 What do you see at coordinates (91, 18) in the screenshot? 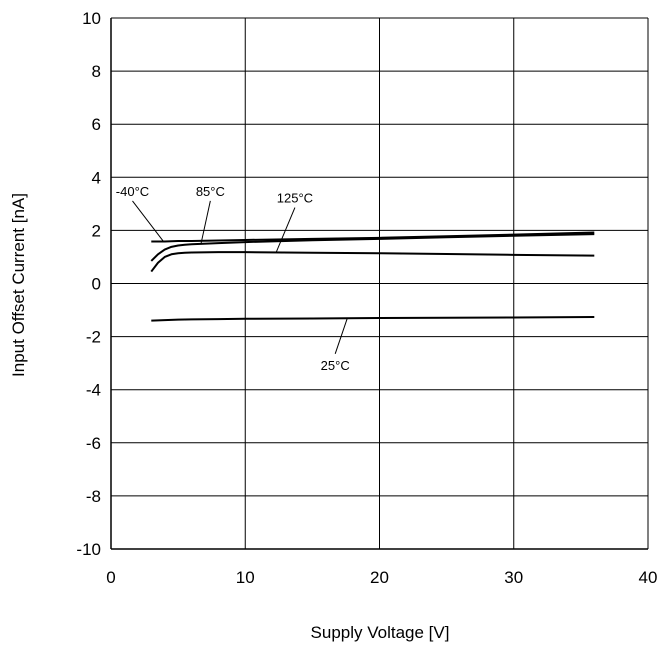
I see `y-tick-label: 10` at bounding box center [91, 18].